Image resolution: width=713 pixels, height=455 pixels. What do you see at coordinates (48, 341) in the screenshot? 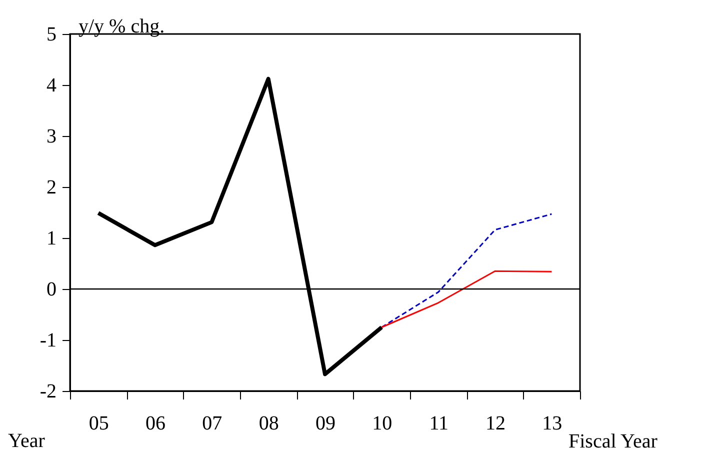
I see `y-tick-label: -1` at bounding box center [48, 341].